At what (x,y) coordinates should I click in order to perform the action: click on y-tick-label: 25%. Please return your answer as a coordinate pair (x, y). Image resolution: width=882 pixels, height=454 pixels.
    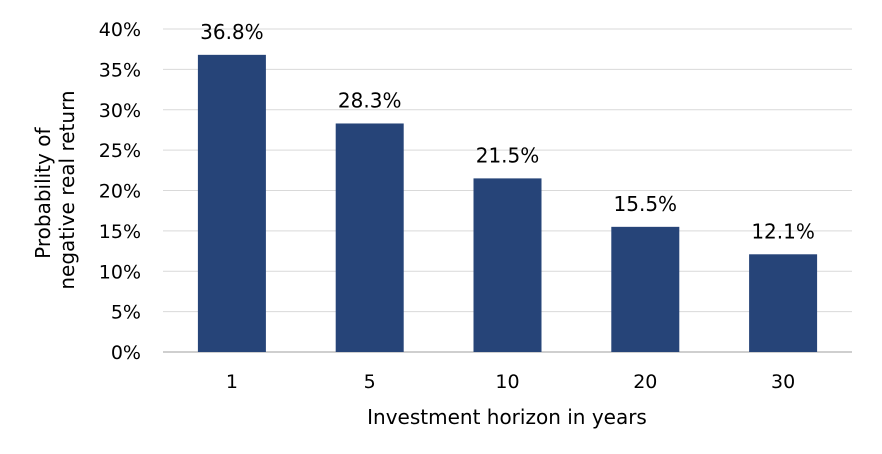
    Looking at the image, I should click on (120, 151).